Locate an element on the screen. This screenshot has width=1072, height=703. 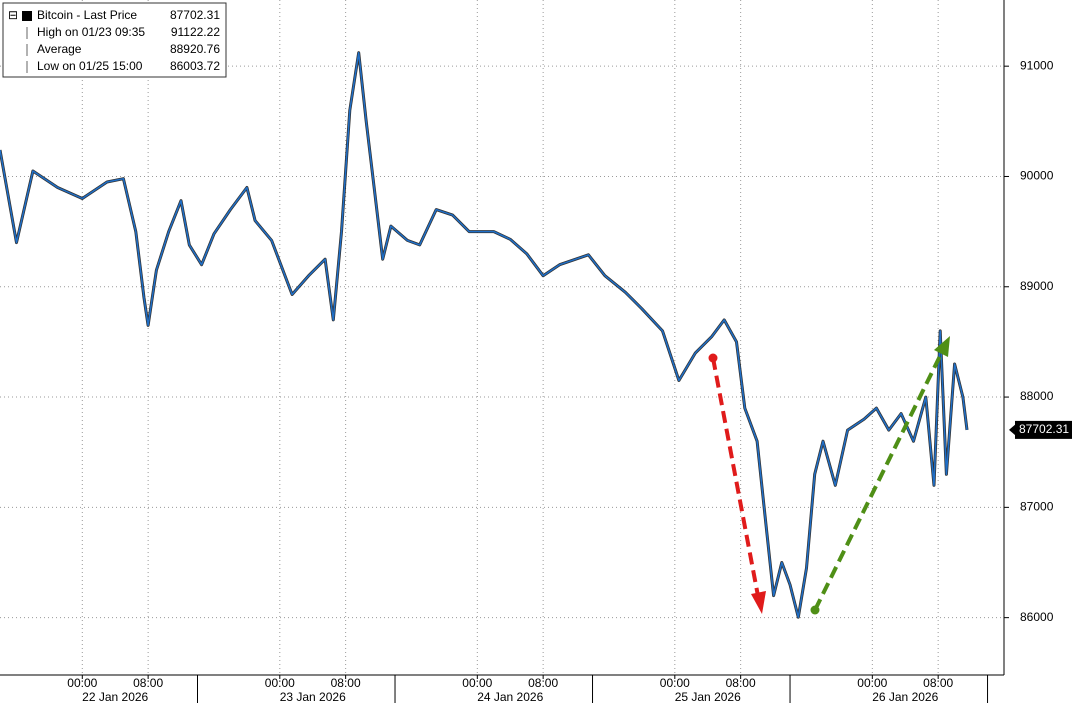
legend-expander: ⊟ is located at coordinates (13, 15).